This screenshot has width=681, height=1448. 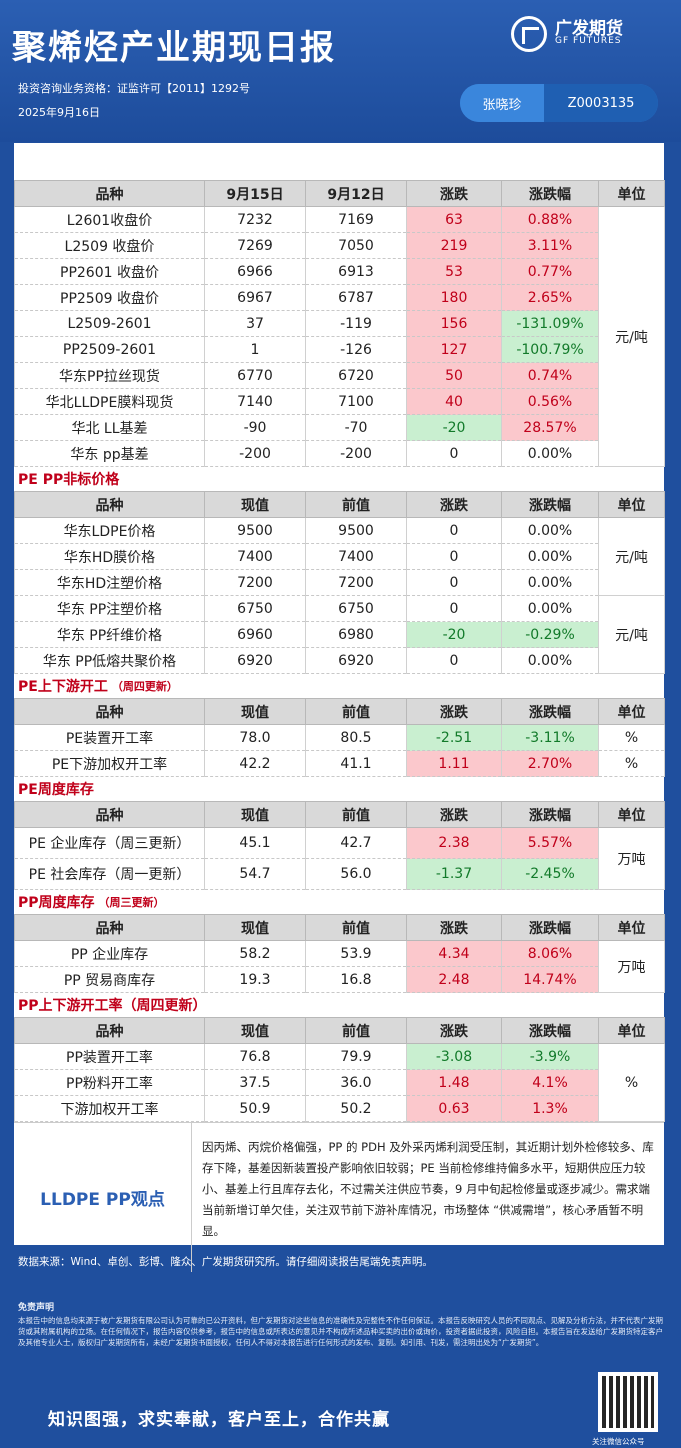 What do you see at coordinates (550, 660) in the screenshot?
I see `cell: 0.00%` at bounding box center [550, 660].